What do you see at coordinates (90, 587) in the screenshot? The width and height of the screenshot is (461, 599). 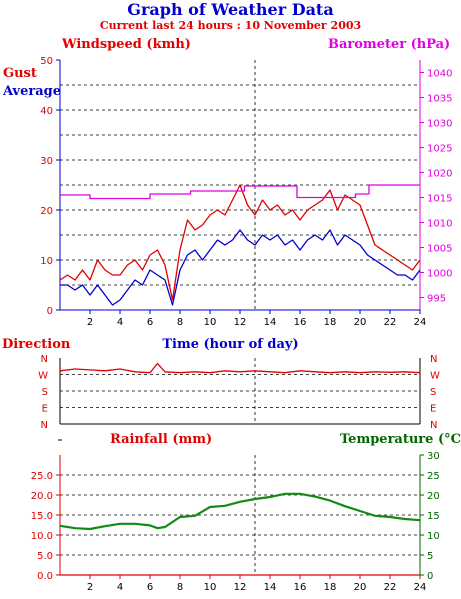 I see `rain-x-tick-label: 2` at bounding box center [90, 587].